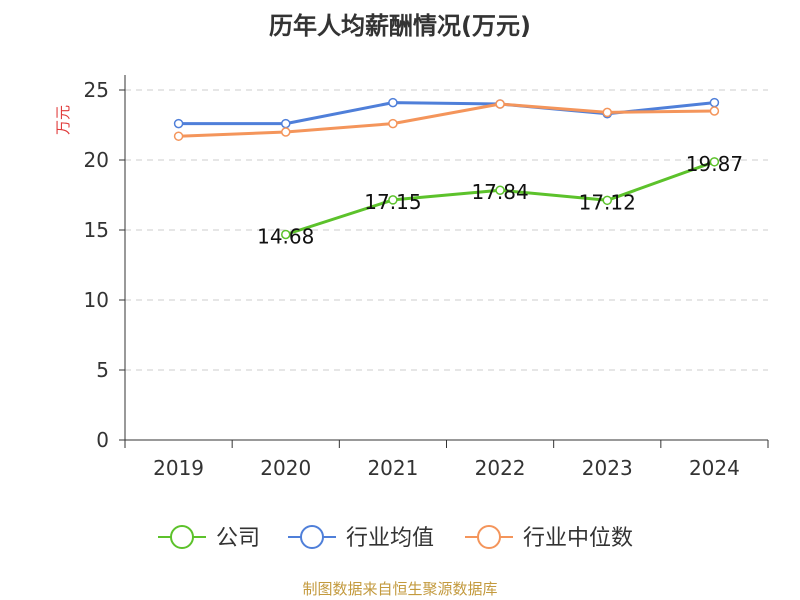  Describe the element at coordinates (399, 589) in the screenshot. I see `source-note: 制图数据来自恒生聚源数据库` at that location.